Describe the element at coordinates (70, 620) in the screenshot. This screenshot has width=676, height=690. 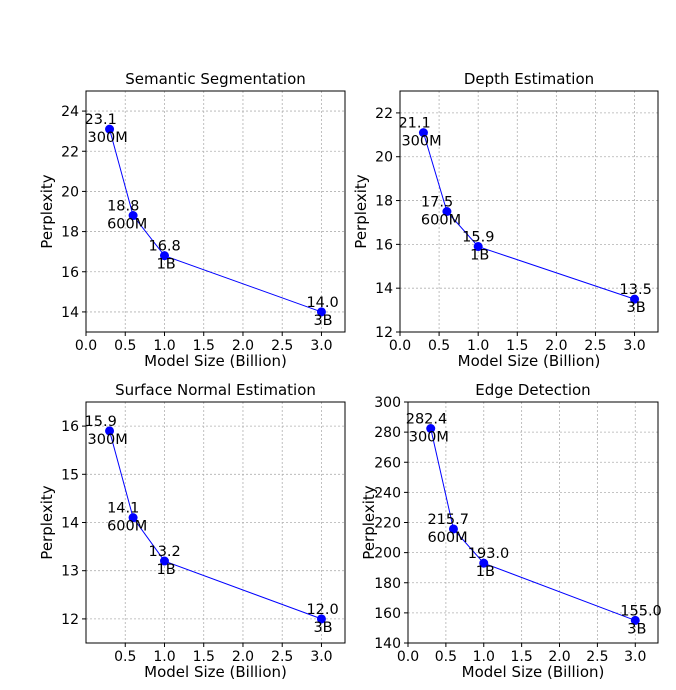
I see `y-tick-label: 12` at that location.